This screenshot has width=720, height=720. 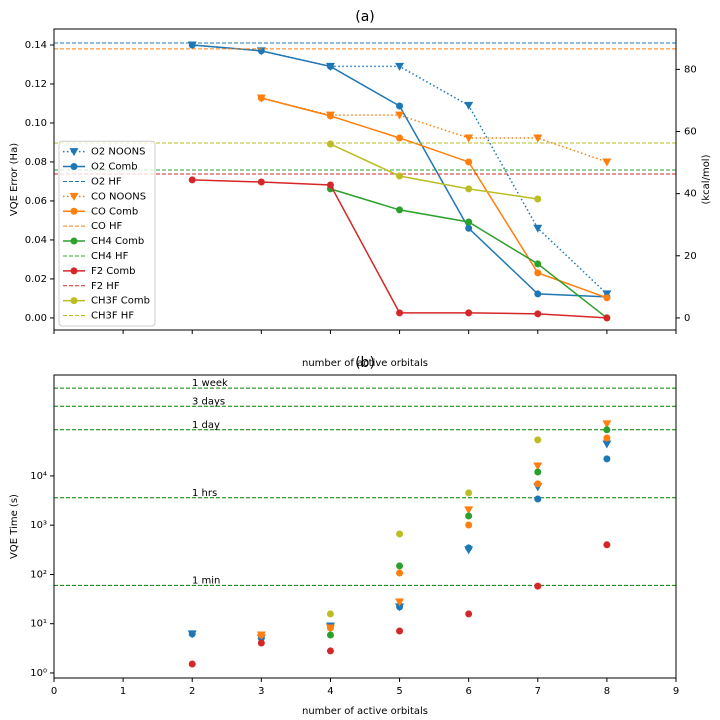 What do you see at coordinates (38, 673) in the screenshot?
I see `y-tick-label: 10⁰` at bounding box center [38, 673].